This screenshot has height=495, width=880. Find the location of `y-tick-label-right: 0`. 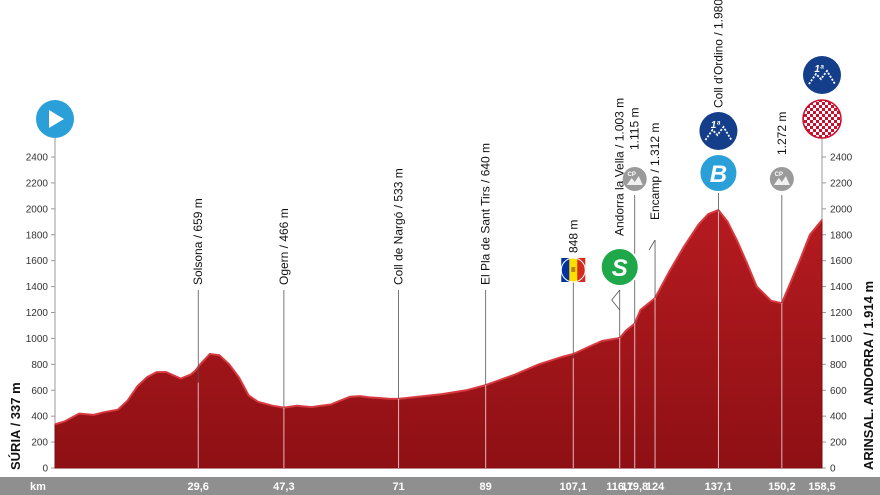

y-tick-label-right: 0 is located at coordinates (833, 469).